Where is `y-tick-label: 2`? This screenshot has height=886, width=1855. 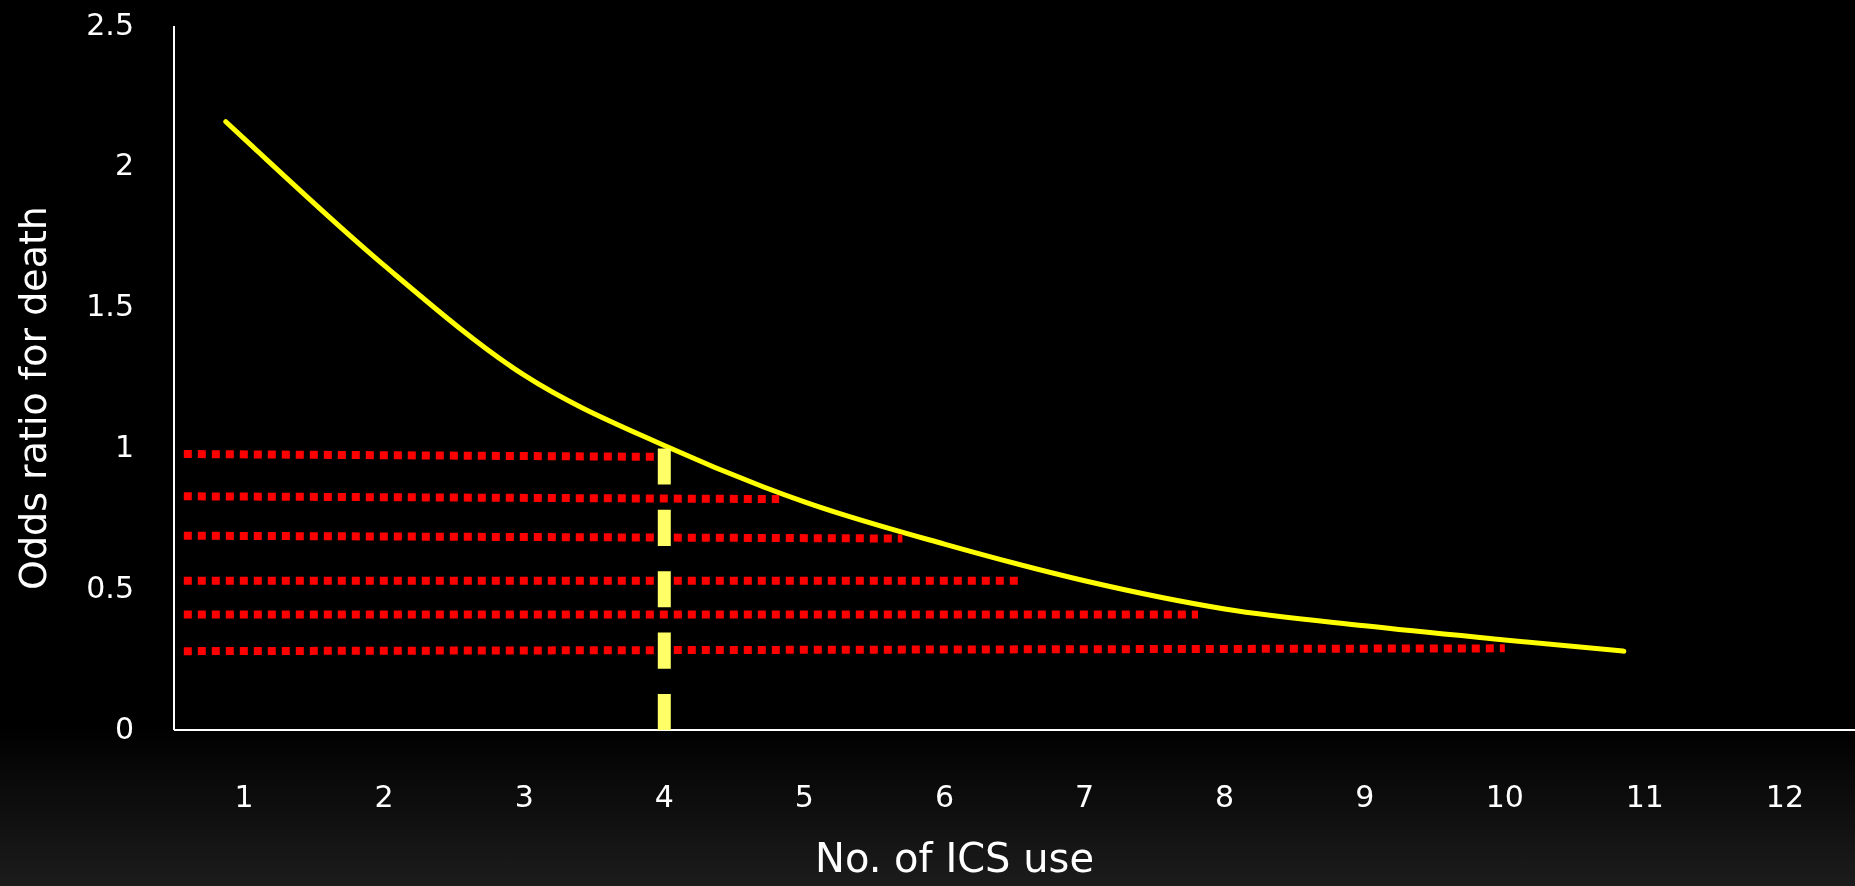 y-tick-label: 2 is located at coordinates (124, 165).